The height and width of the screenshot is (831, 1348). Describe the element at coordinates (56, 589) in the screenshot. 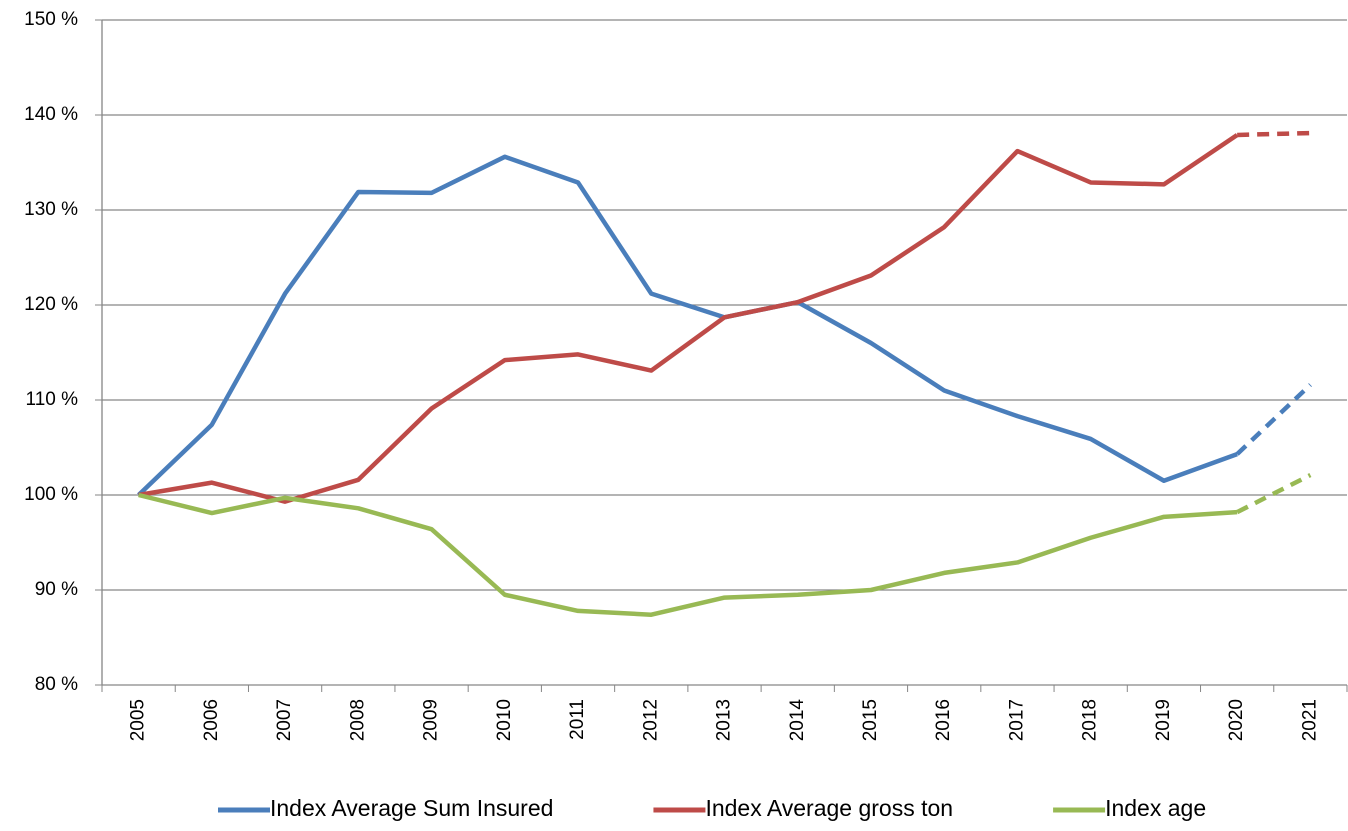

I see `y-tick-label: 90 %` at that location.